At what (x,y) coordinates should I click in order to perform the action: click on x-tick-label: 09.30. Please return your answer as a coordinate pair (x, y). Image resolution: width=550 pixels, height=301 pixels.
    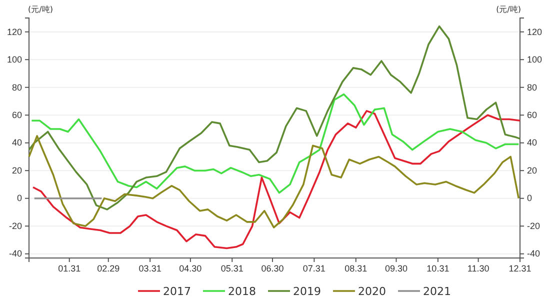
    Looking at the image, I should click on (396, 268).